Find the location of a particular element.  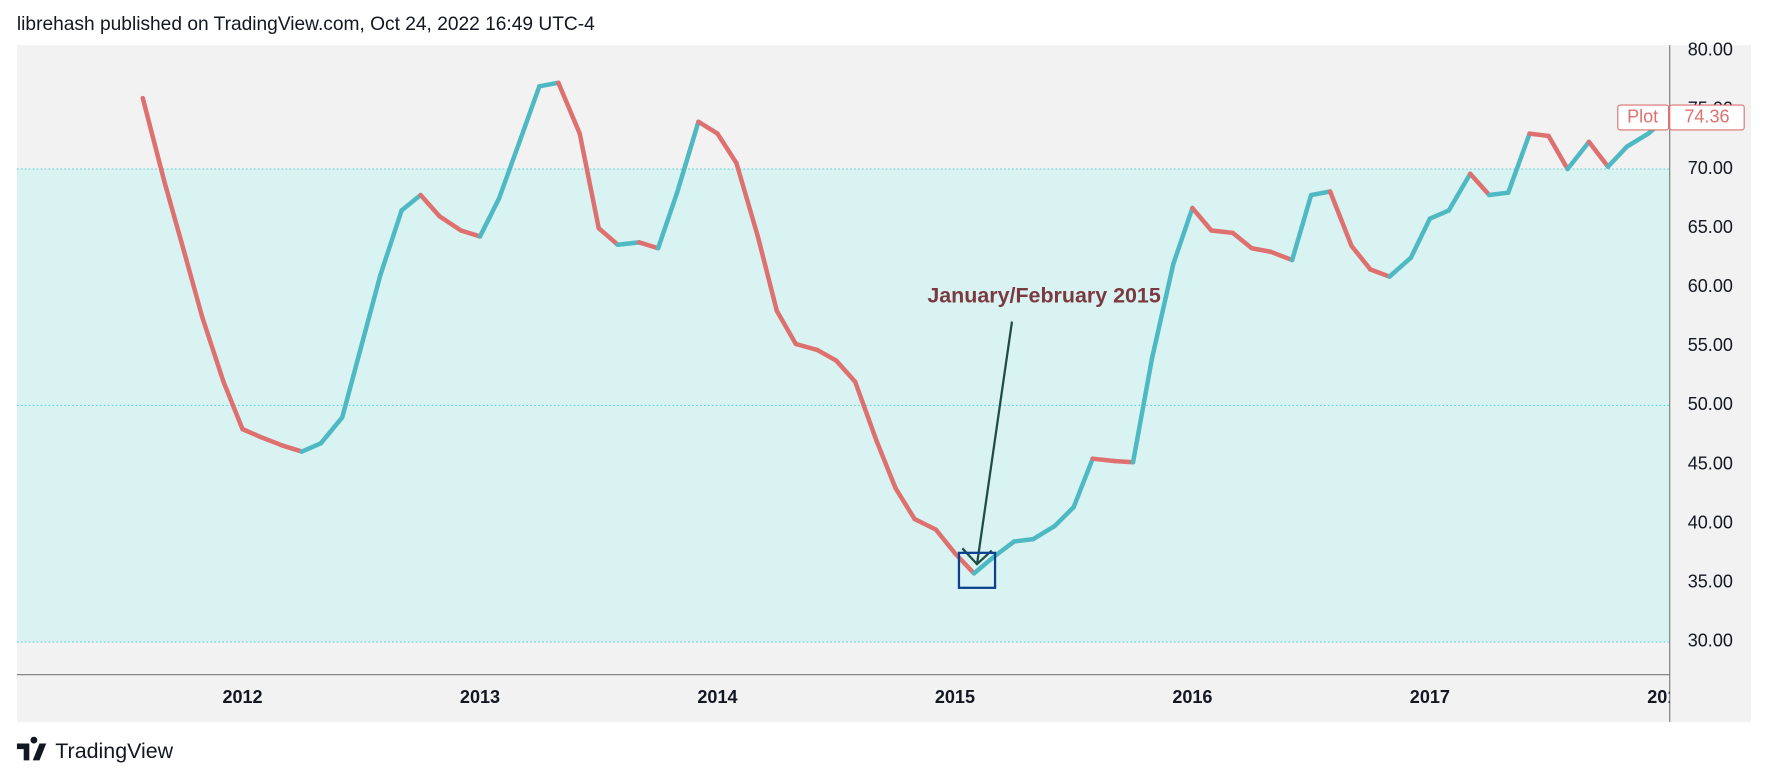

annotation-box is located at coordinates (977, 570).